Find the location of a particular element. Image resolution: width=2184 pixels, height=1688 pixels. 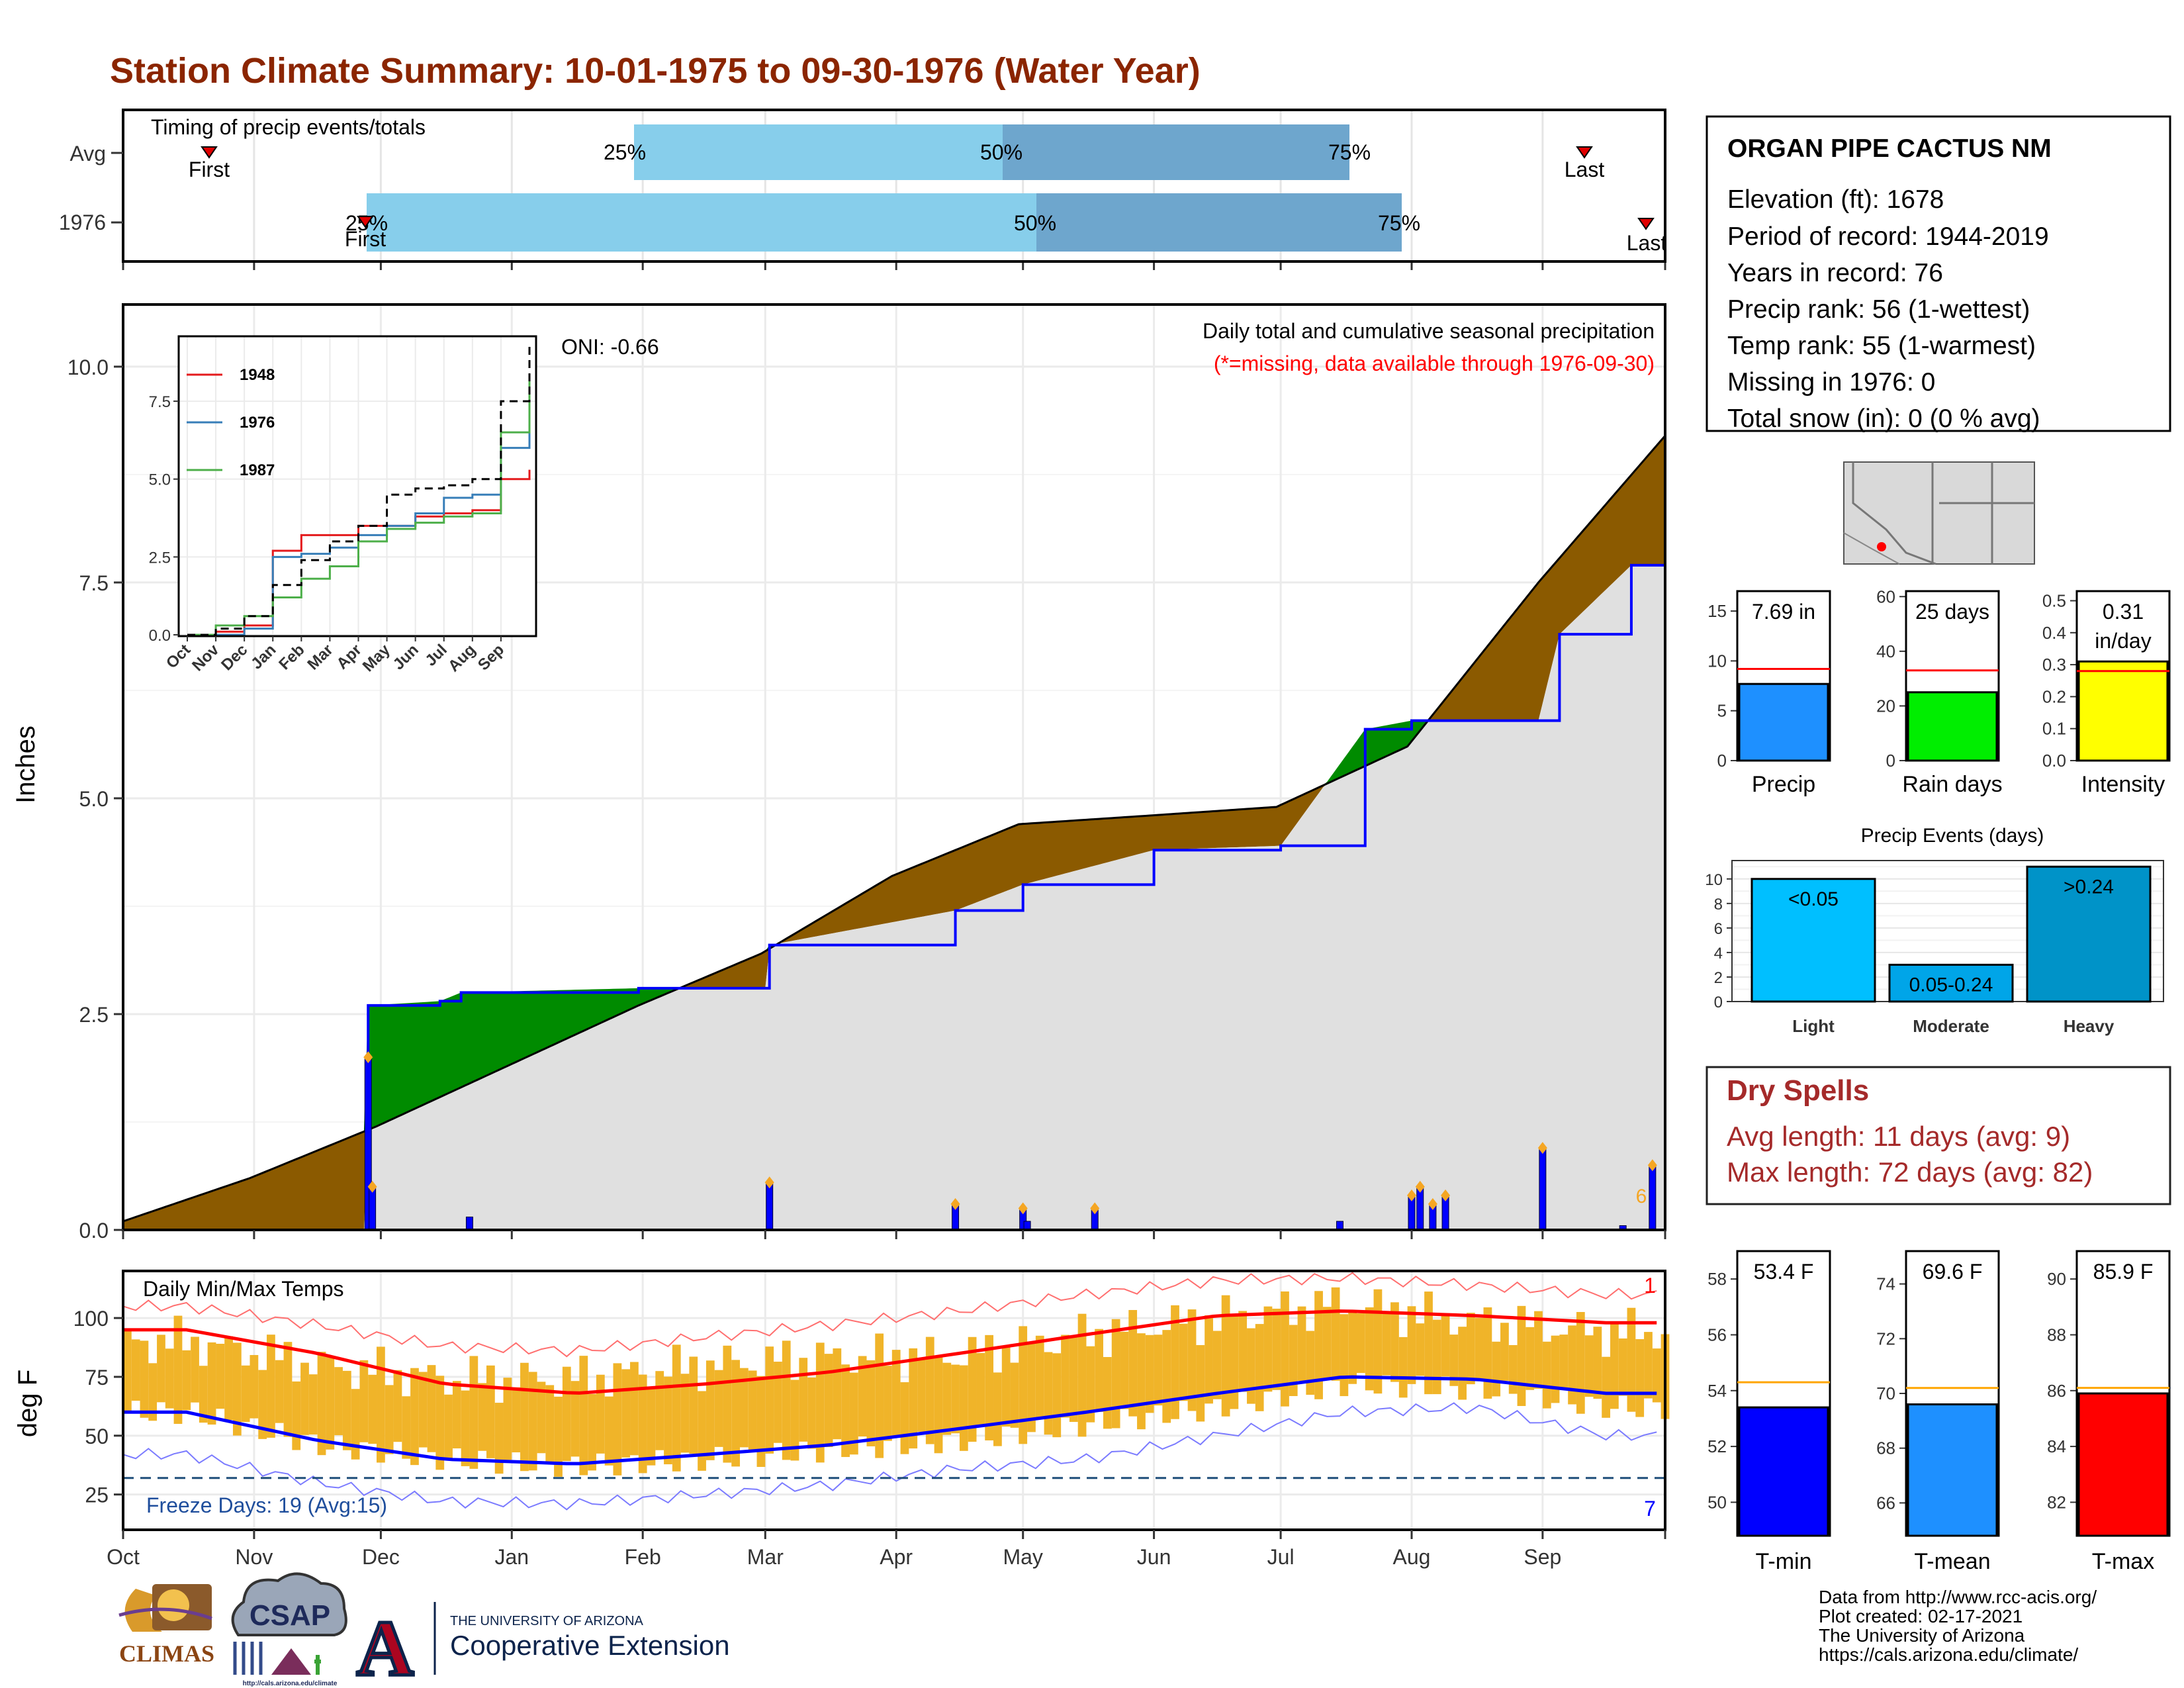

y1976-q50-label: 50% is located at coordinates (1035, 223).